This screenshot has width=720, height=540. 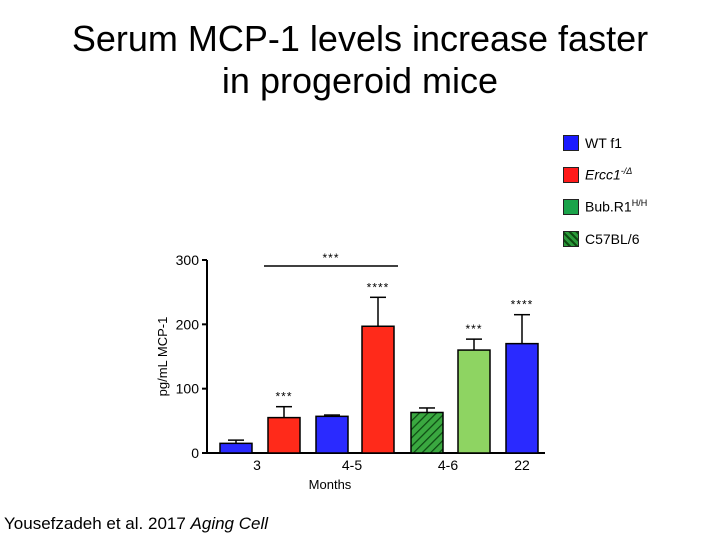 I want to click on legend-label-sup: -/Δ, so click(x=626, y=171).